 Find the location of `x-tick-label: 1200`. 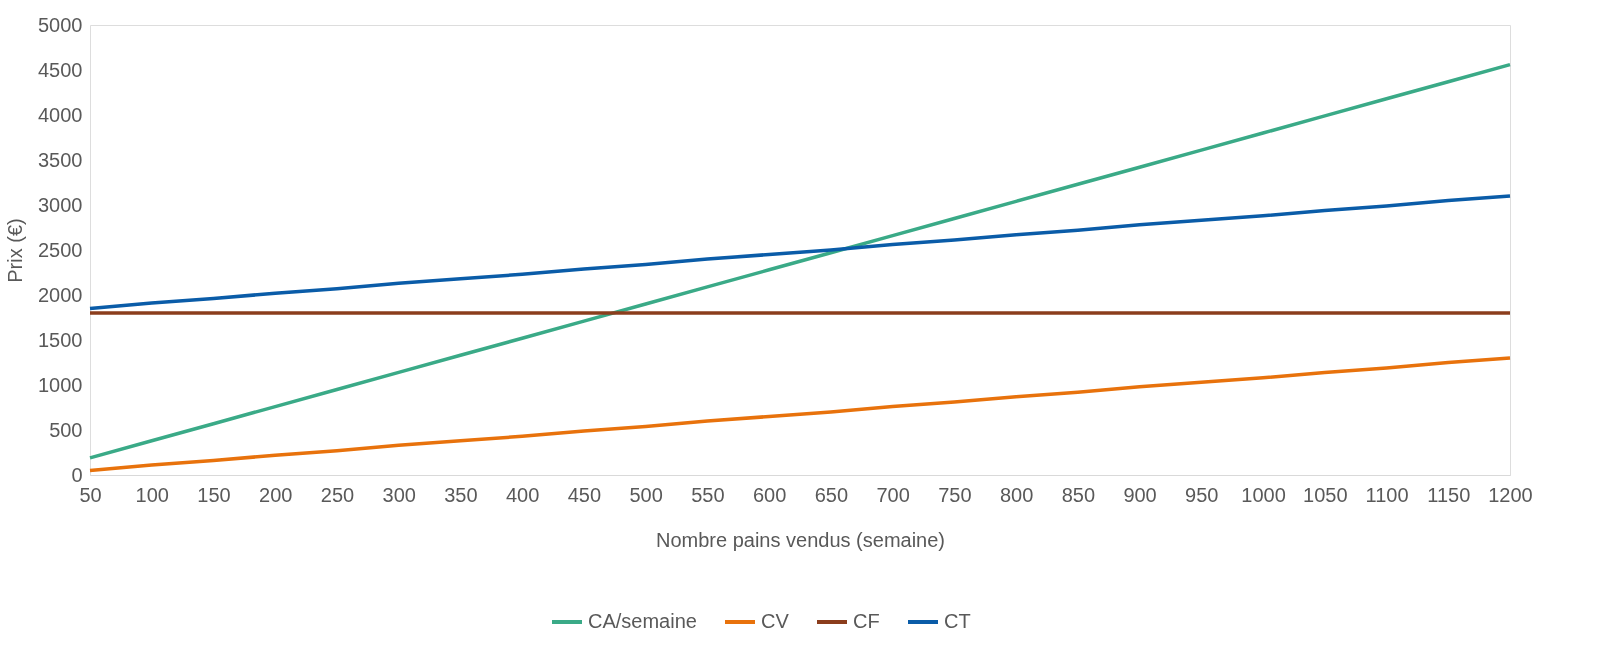

x-tick-label: 1200 is located at coordinates (1510, 494).